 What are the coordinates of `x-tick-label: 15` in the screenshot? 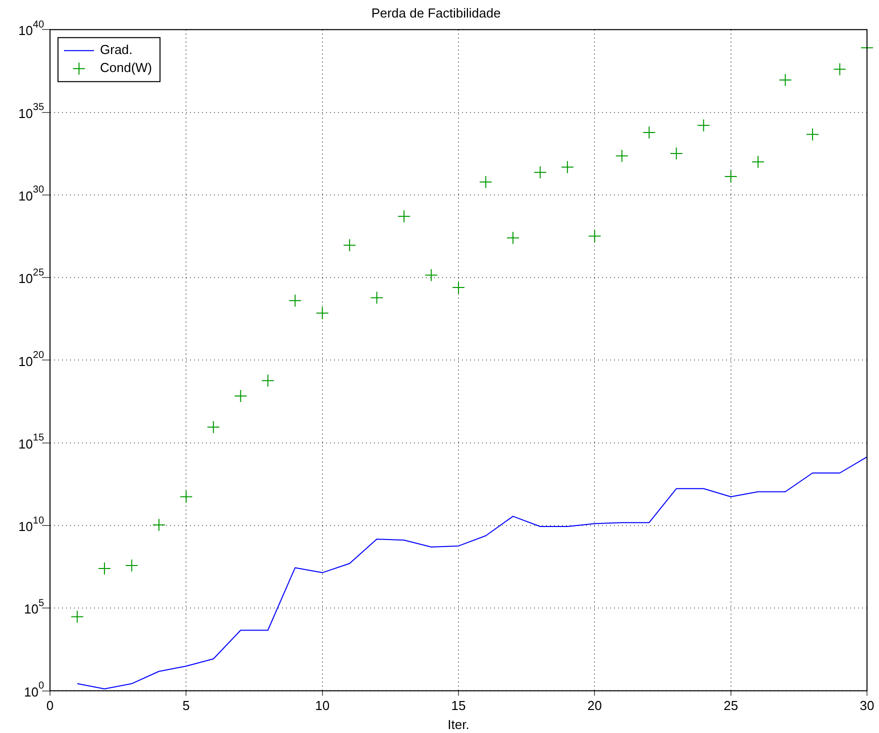 It's located at (458, 706).